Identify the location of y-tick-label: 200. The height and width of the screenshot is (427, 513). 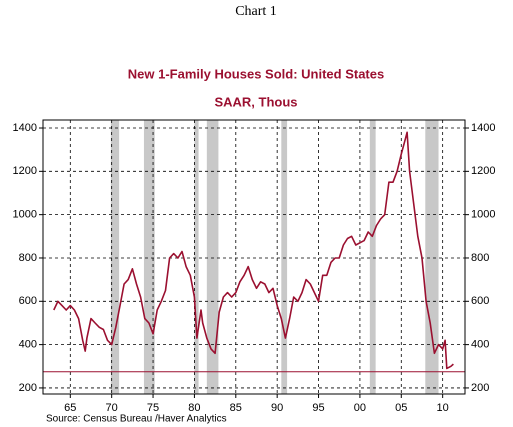
(28, 388).